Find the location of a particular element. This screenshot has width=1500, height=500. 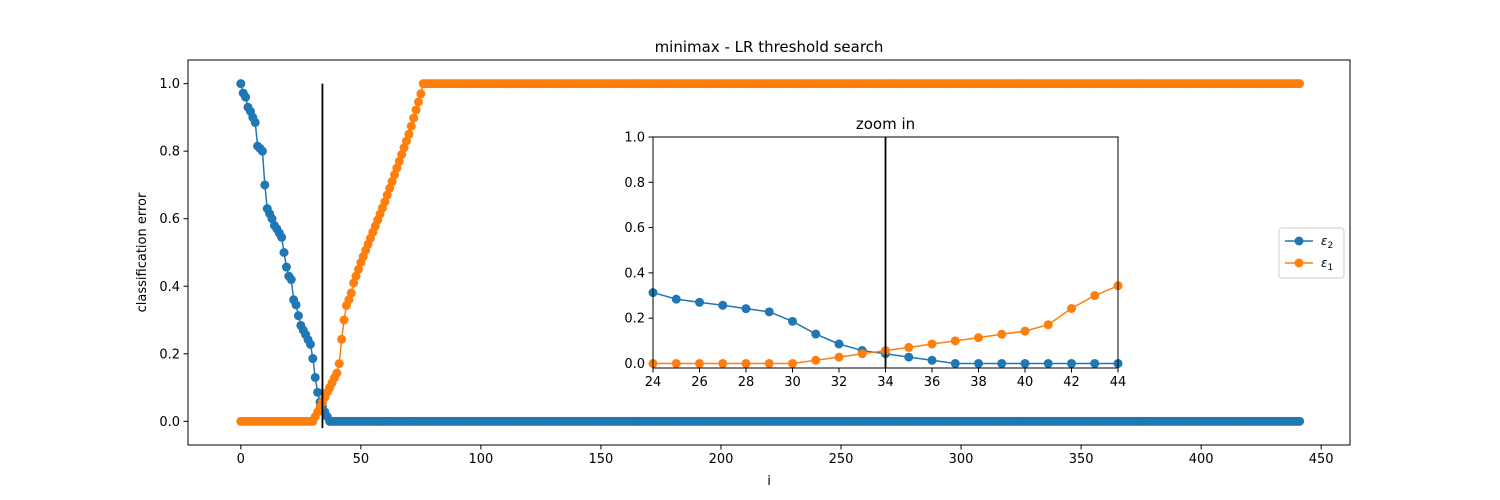

main-x-tick-label-7: 350 is located at coordinates (1081, 459).